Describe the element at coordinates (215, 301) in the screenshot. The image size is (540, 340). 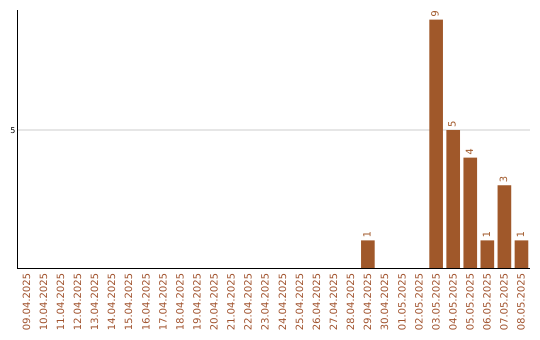
I see `x-tick-label: 20.04.2025` at that location.